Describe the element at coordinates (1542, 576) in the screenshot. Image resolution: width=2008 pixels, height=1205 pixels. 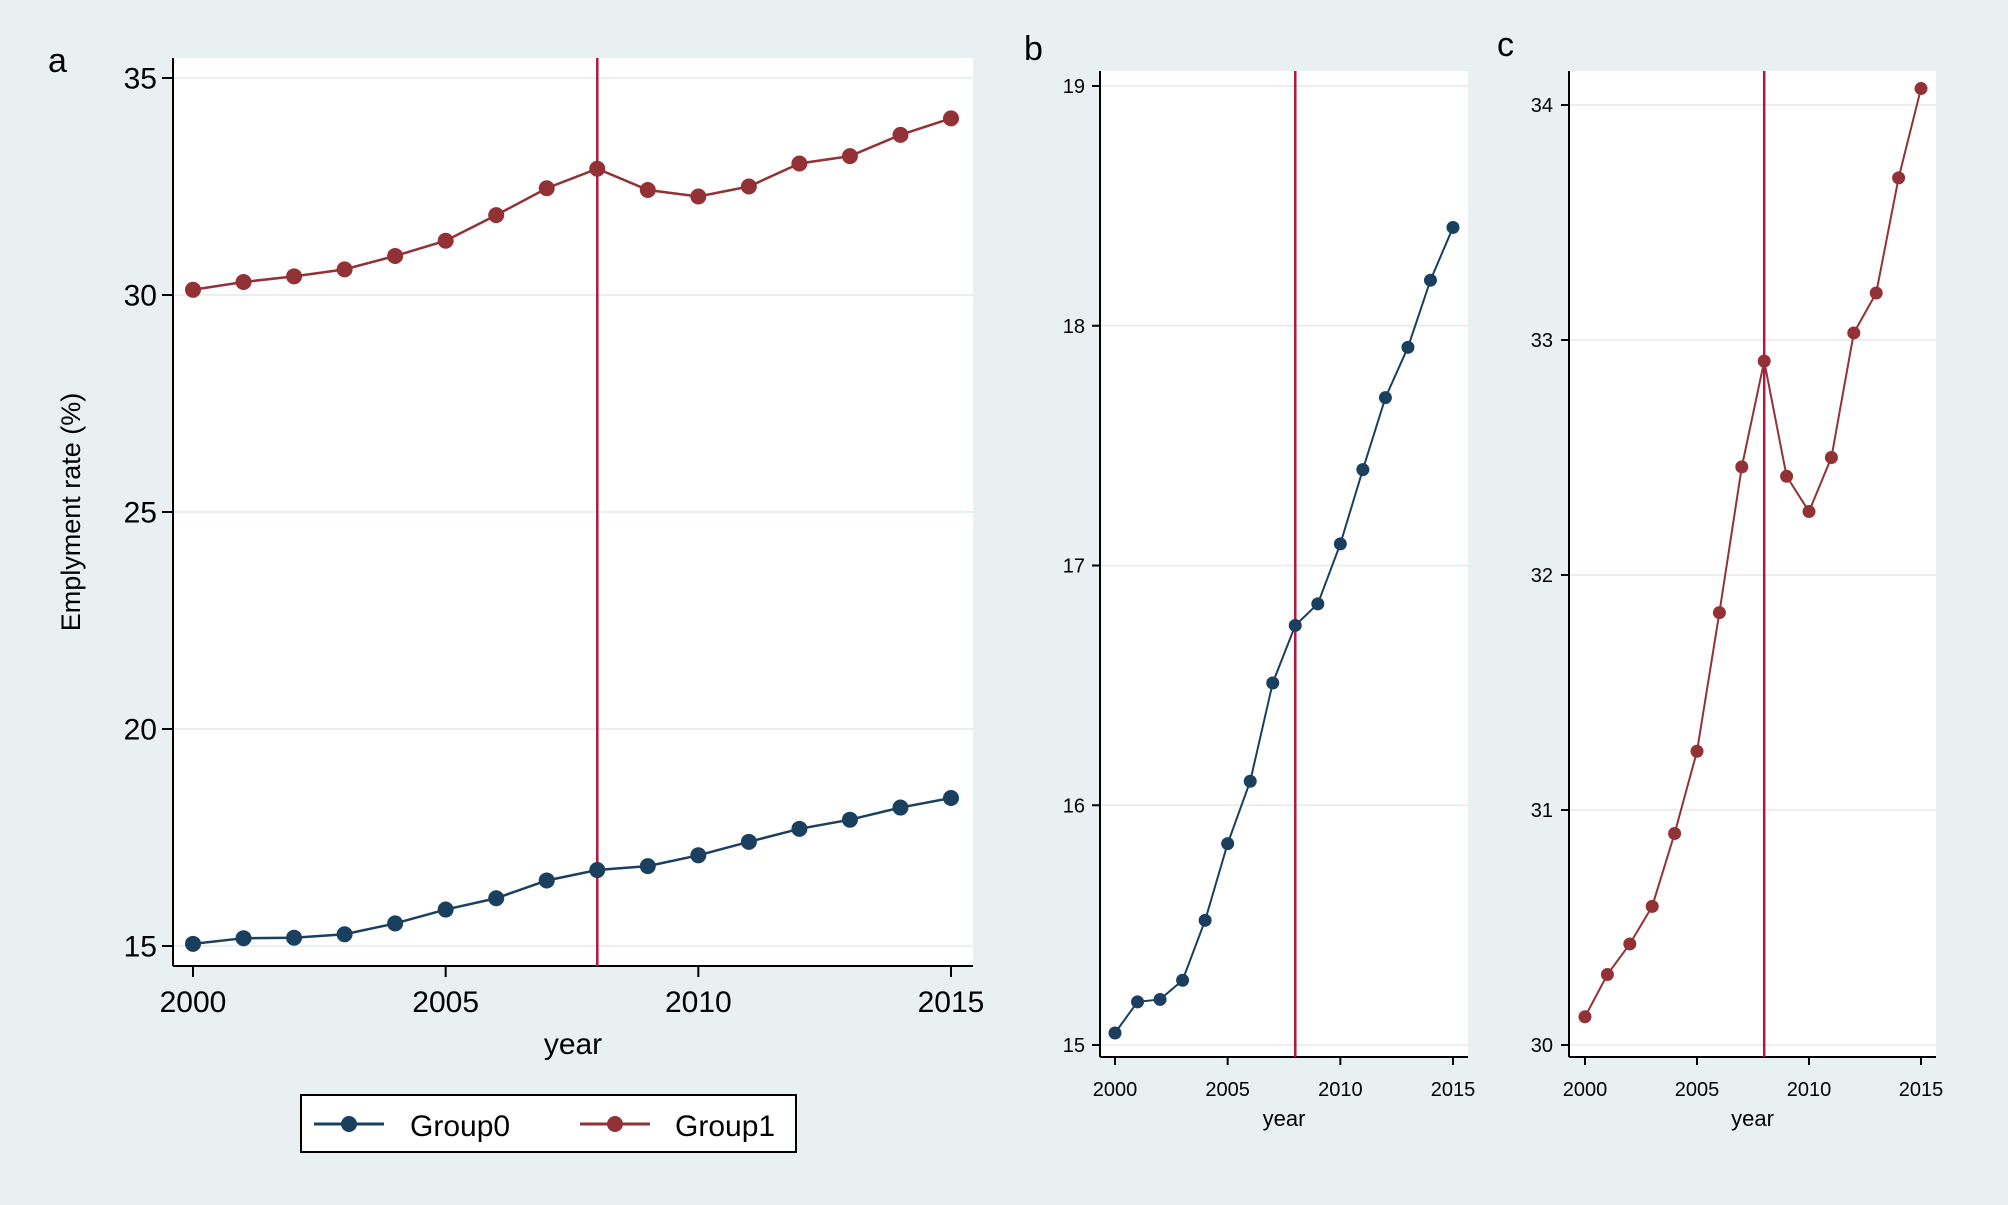
I see `y-tick-label: 32` at that location.